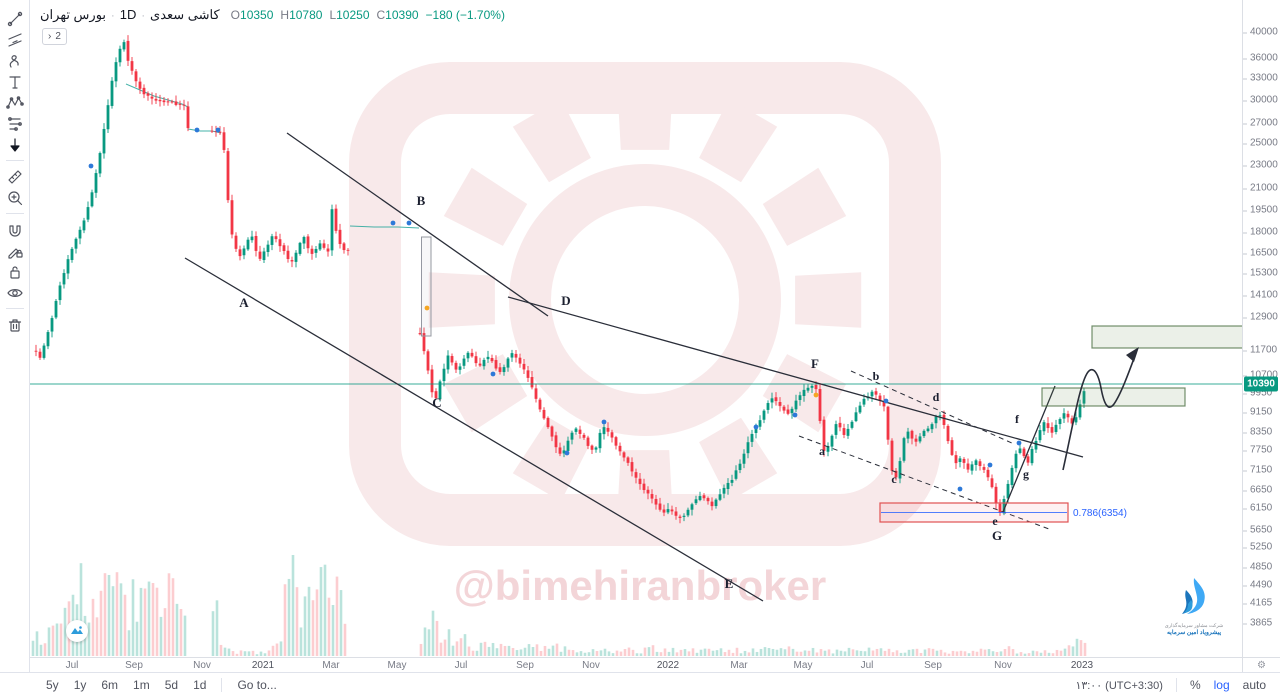  Describe the element at coordinates (80, 685) in the screenshot. I see `range-button-1y: 1y` at that location.